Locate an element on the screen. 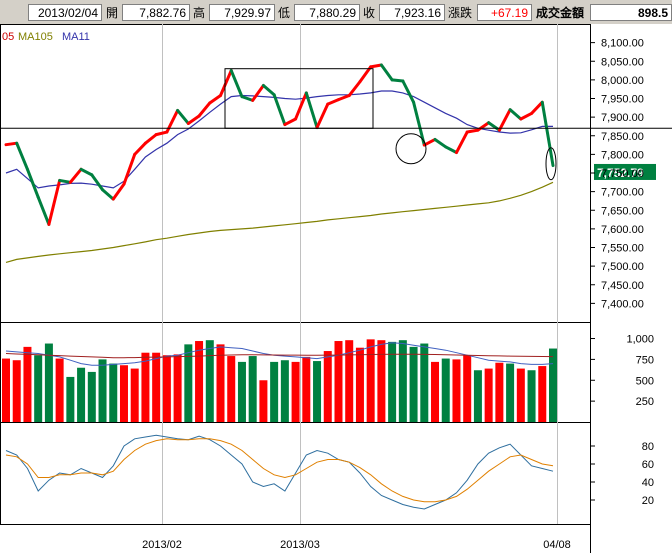  amount-label: 成交金額 is located at coordinates (560, 13).